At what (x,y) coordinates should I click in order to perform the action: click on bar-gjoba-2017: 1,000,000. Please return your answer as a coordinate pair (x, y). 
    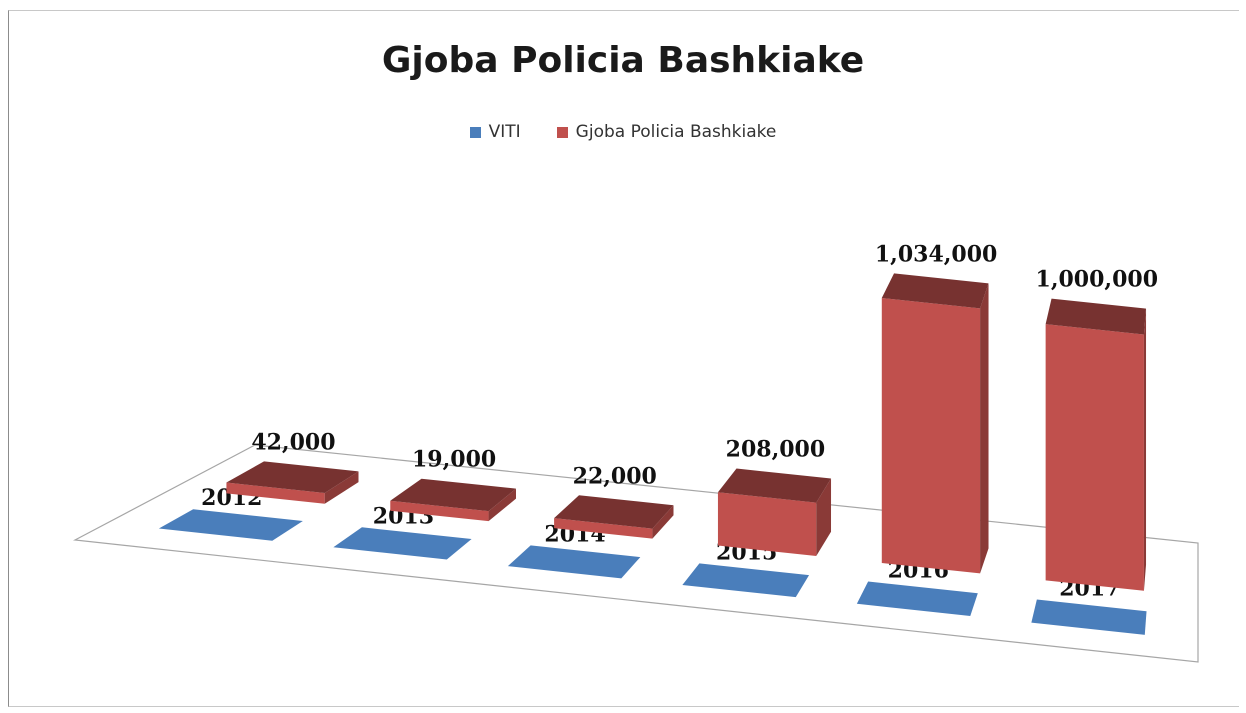
    Looking at the image, I should click on (1097, 429).